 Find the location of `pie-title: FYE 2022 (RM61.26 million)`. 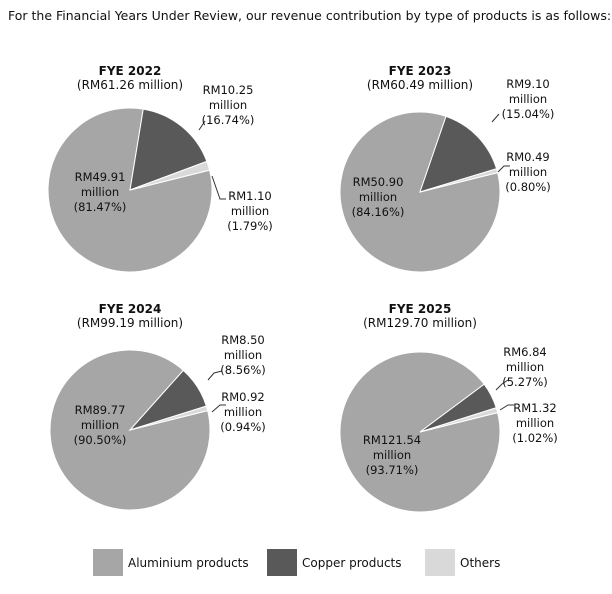

pie-title: FYE 2022 (RM61.26 million) is located at coordinates (130, 78).